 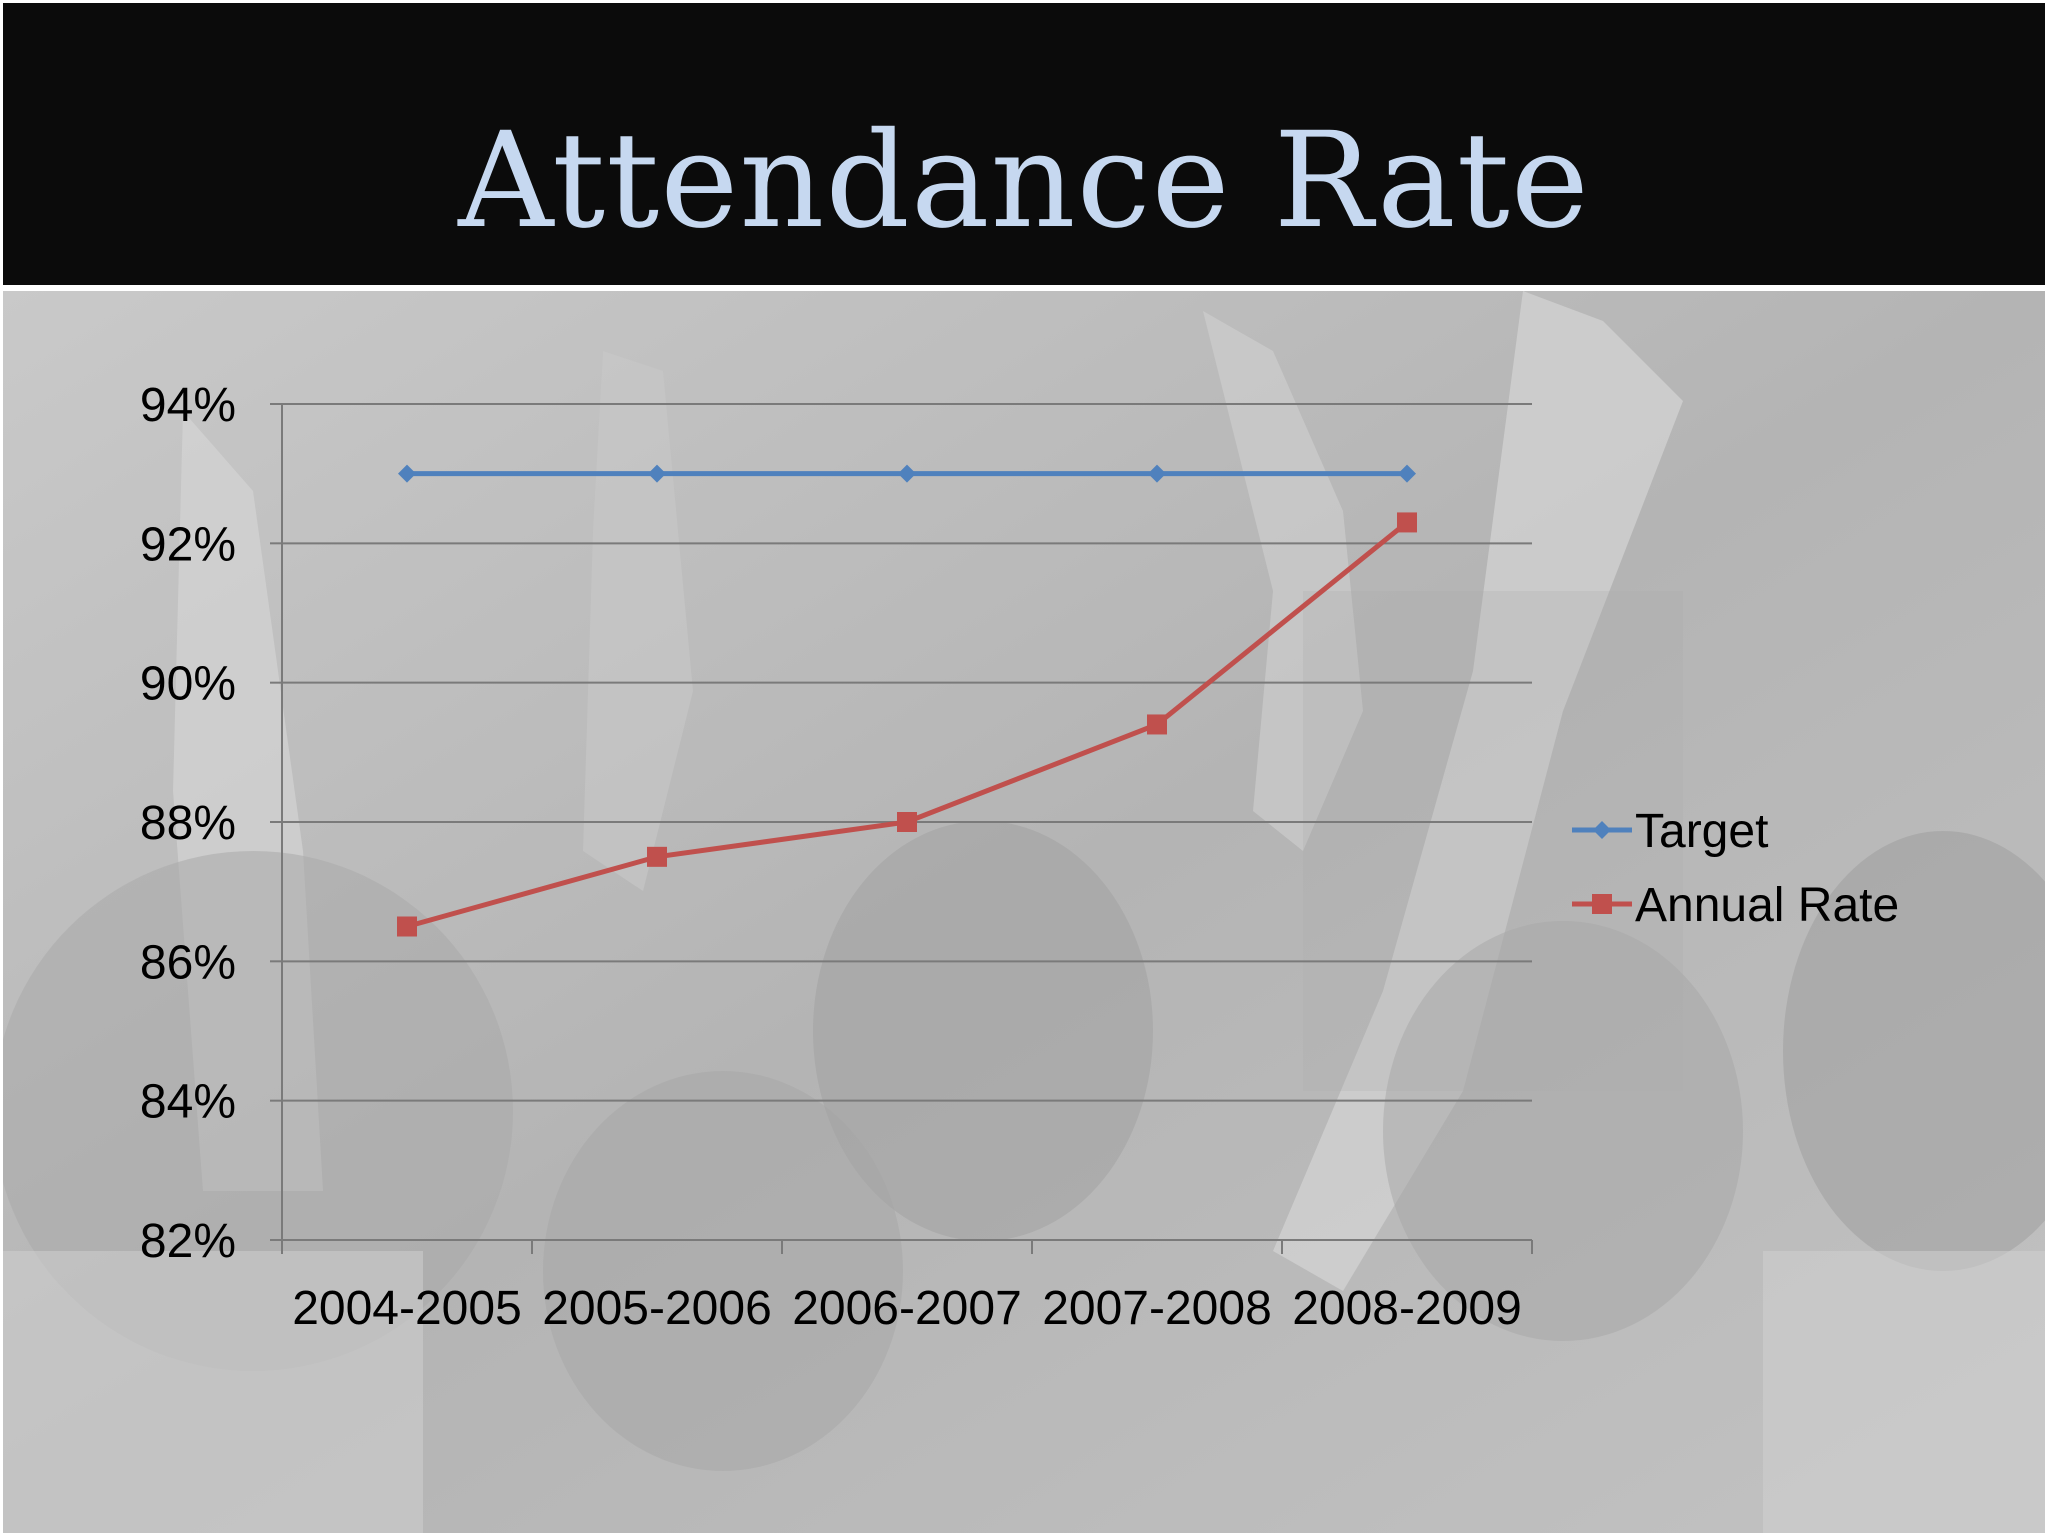 What do you see at coordinates (1735, 868) in the screenshot?
I see `legend: Target Annual Rate` at bounding box center [1735, 868].